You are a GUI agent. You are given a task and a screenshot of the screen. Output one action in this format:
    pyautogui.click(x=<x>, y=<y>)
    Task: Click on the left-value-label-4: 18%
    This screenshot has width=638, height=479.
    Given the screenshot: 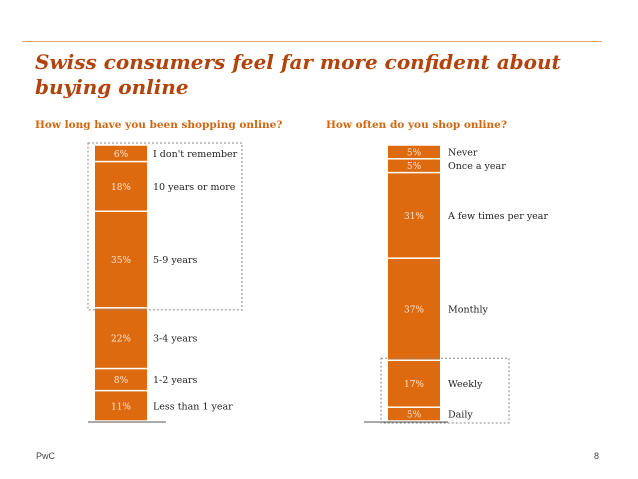 What is the action you would take?
    pyautogui.click(x=121, y=188)
    